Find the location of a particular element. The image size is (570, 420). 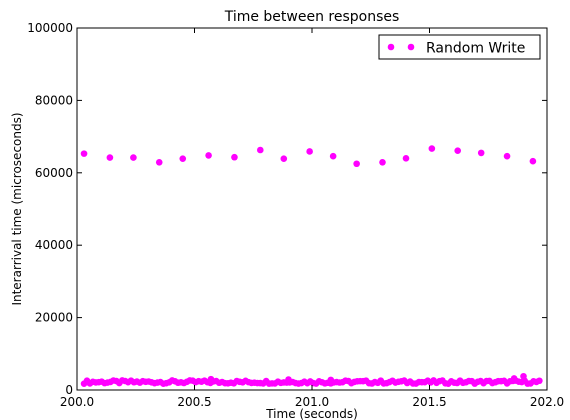

y-tick-label: 20000 is located at coordinates (54, 318).